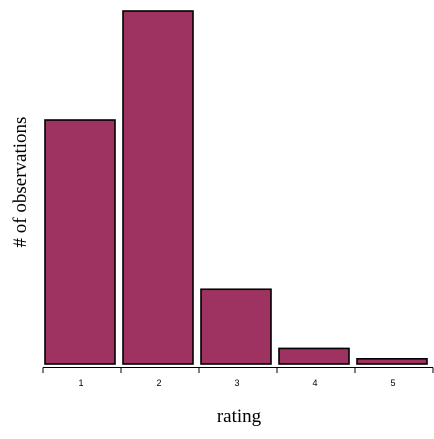 The image size is (434, 439). Describe the element at coordinates (80, 383) in the screenshot. I see `x-tick-label-1: 1` at that location.